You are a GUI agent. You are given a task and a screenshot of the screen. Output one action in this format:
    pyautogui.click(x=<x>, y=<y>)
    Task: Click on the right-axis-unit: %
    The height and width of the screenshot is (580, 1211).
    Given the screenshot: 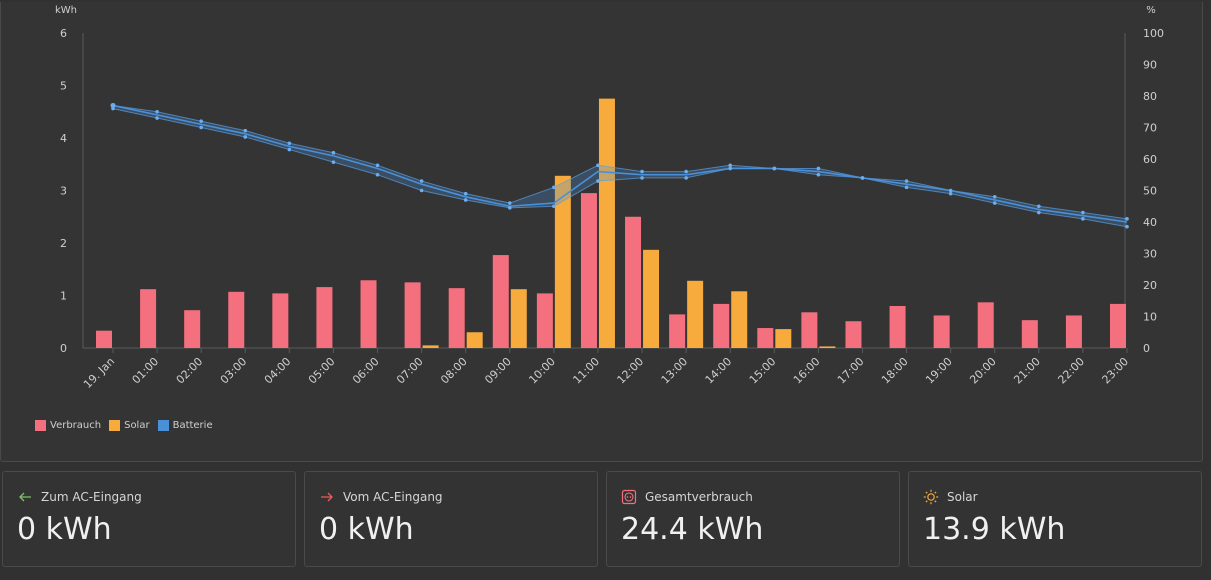 What is the action you would take?
    pyautogui.click(x=1151, y=10)
    